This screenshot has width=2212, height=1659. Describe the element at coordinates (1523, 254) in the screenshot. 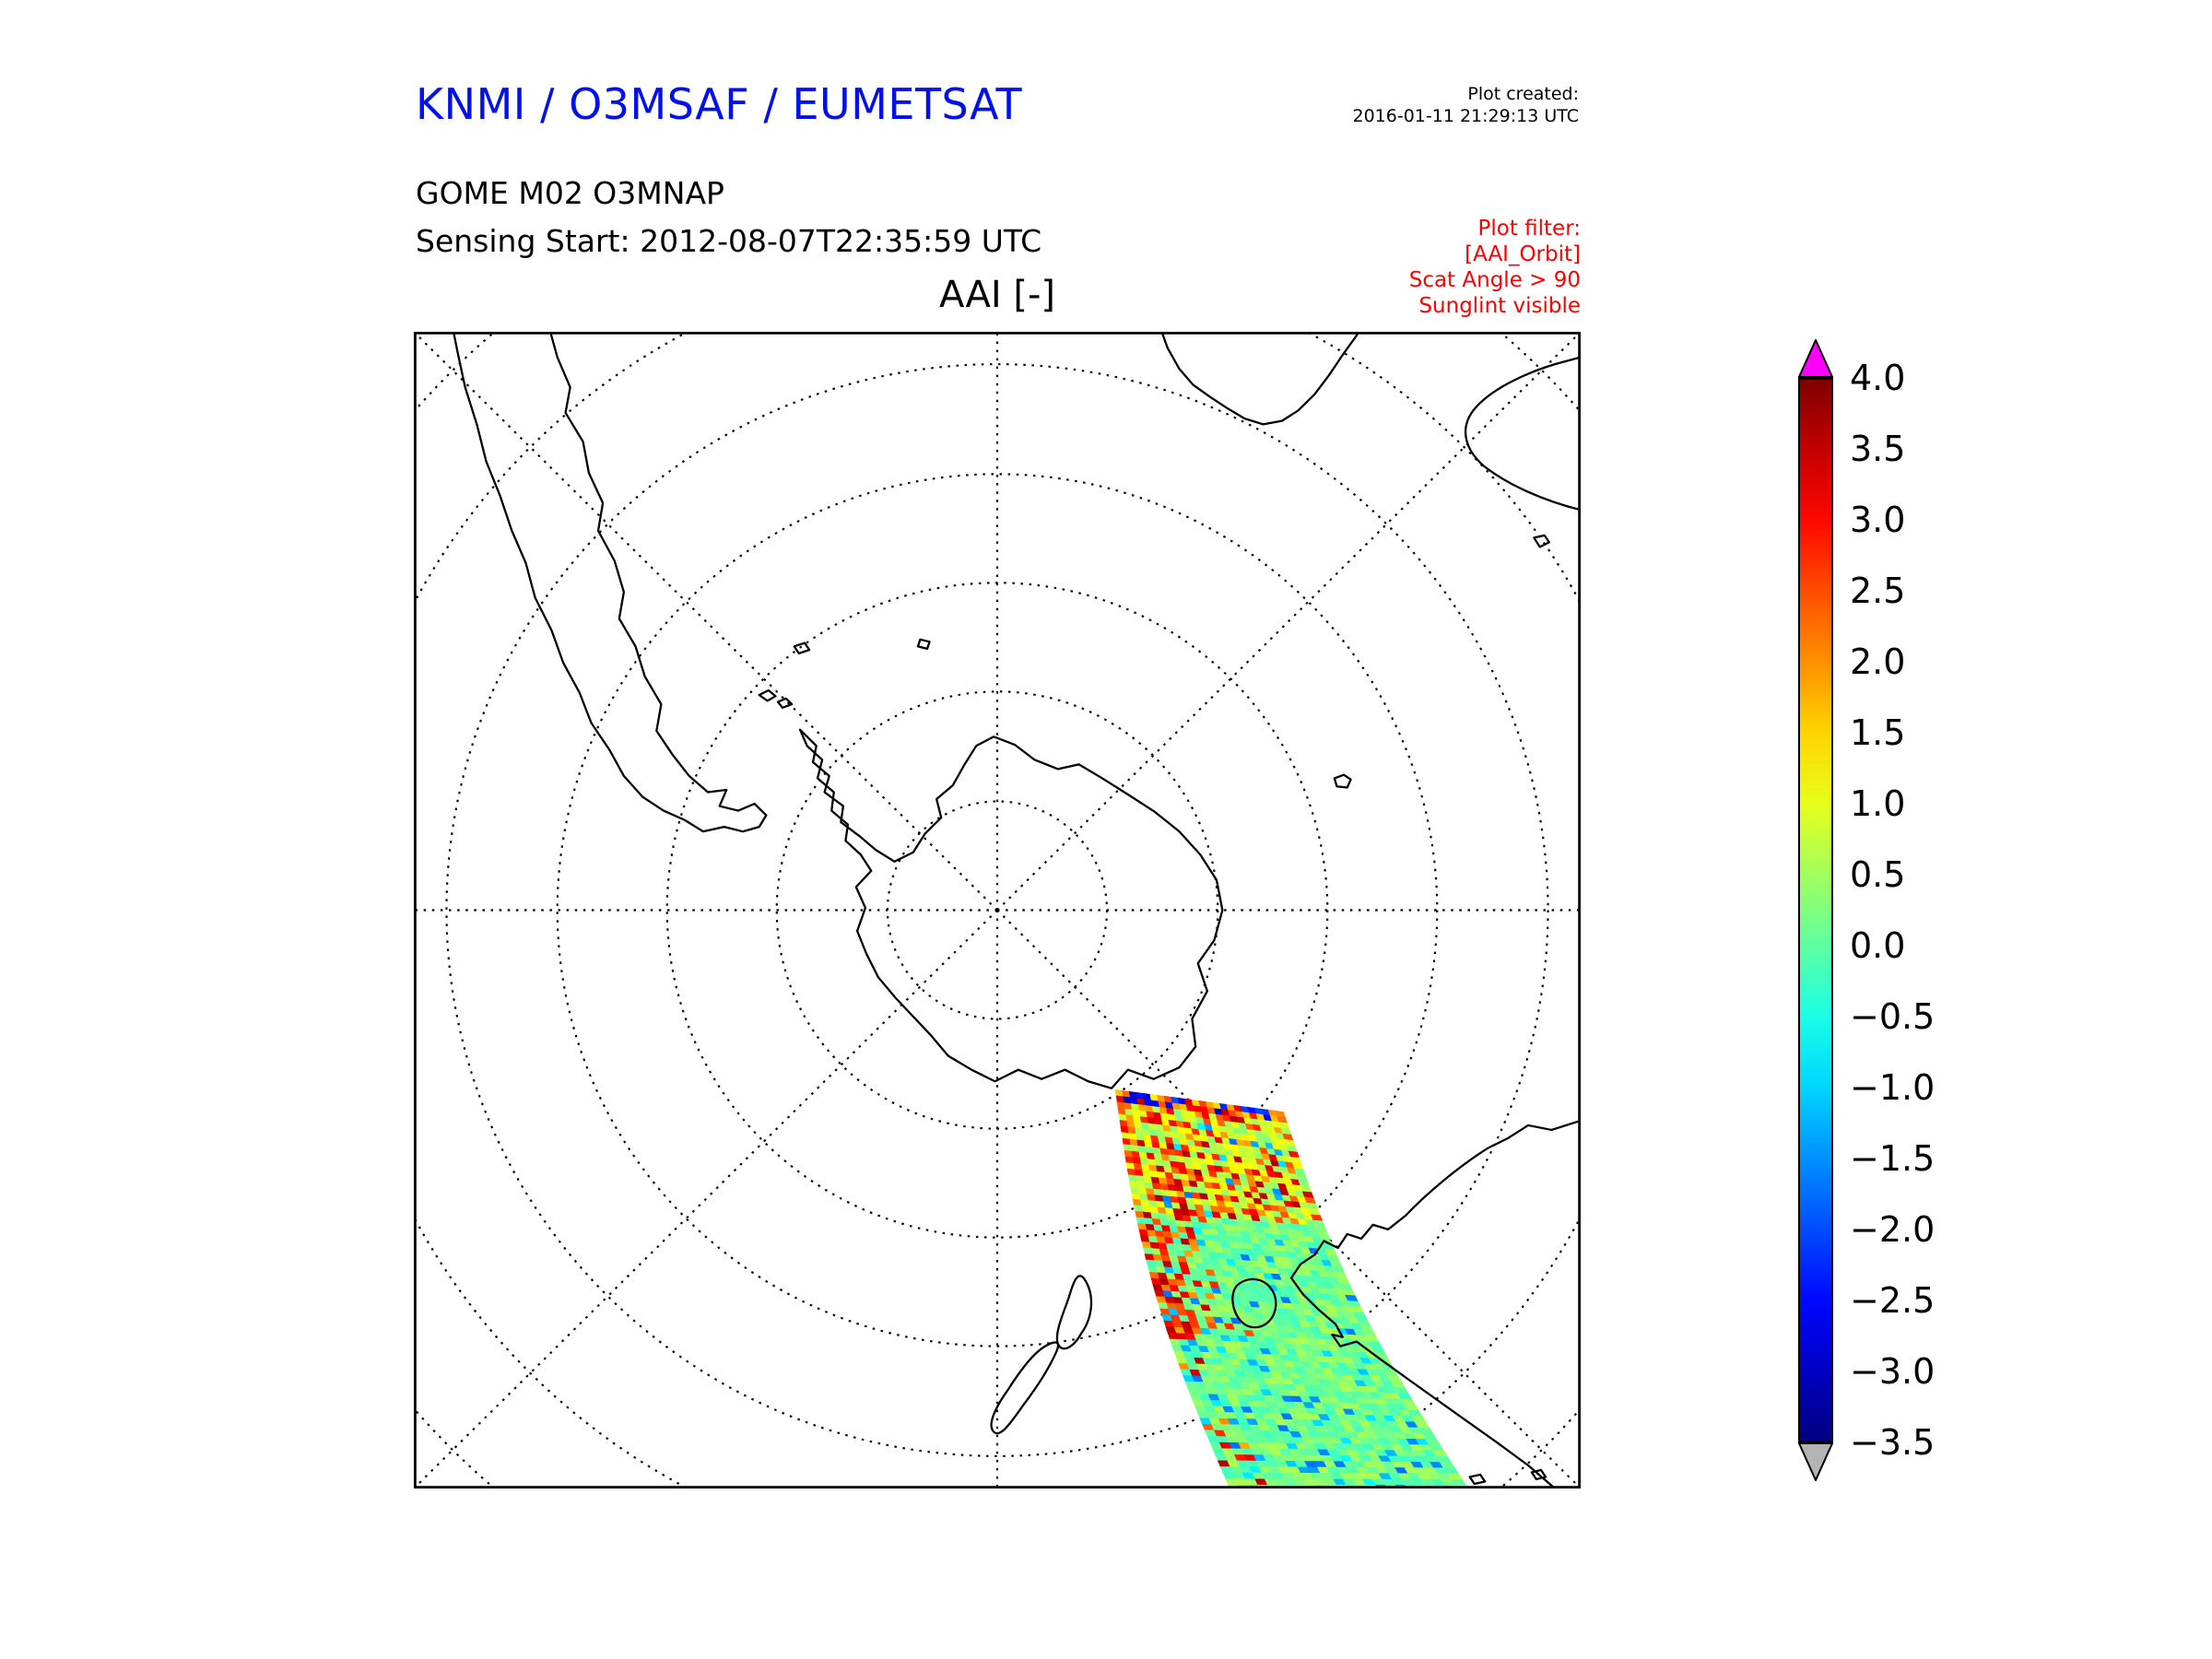

I see `filter-line-orbit: [AAI_Orbit]` at that location.